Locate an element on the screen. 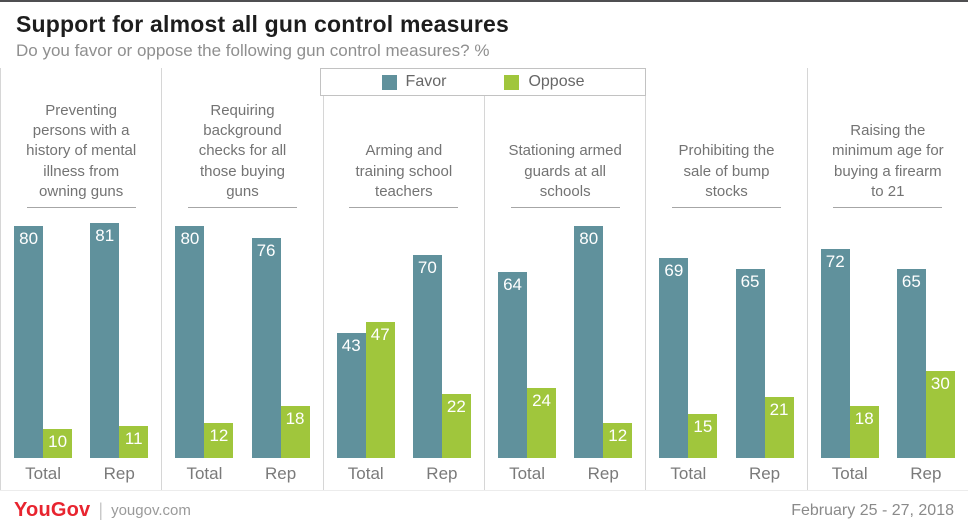  oppose-bar: 15 is located at coordinates (703, 436).